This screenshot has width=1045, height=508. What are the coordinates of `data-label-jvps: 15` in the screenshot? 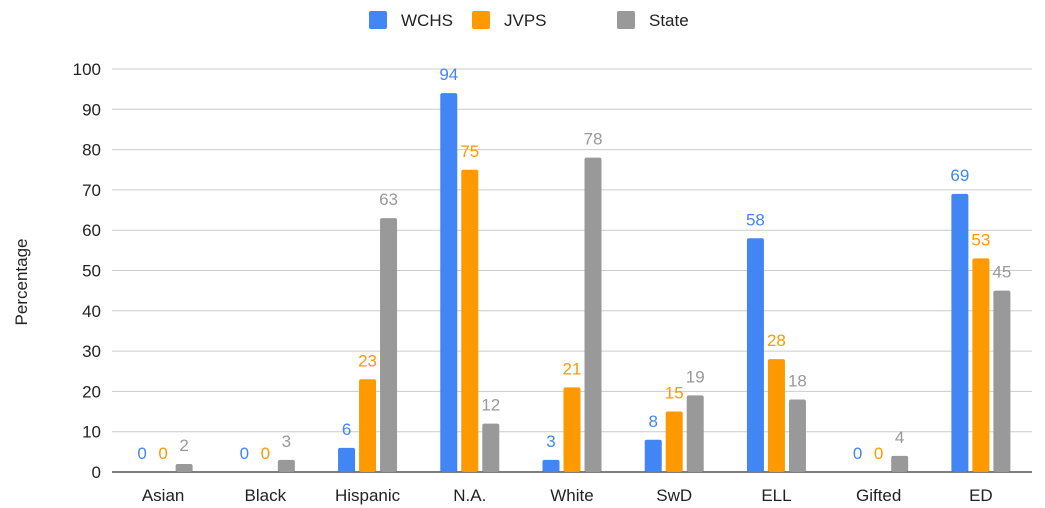 It's located at (674, 393).